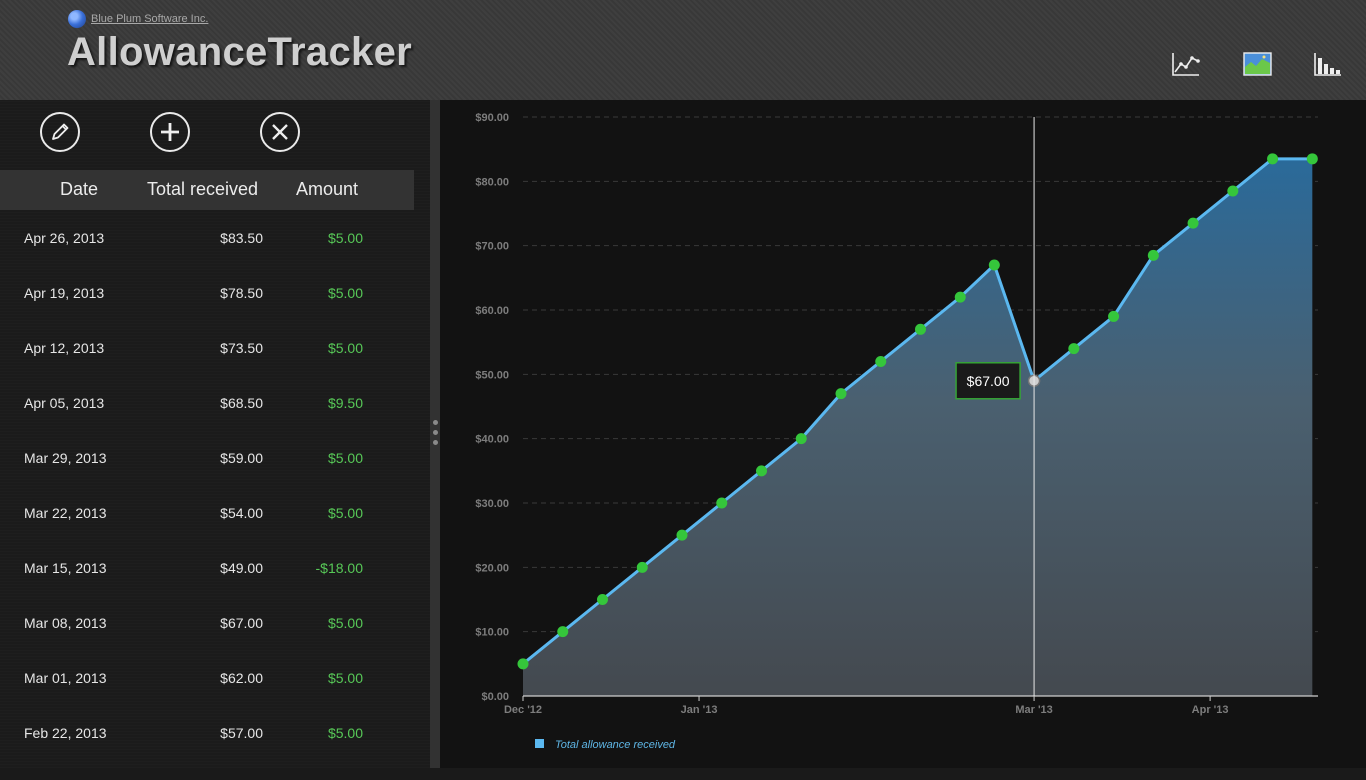 The image size is (1366, 780). I want to click on app-title: AllowanceTracker, so click(239, 52).